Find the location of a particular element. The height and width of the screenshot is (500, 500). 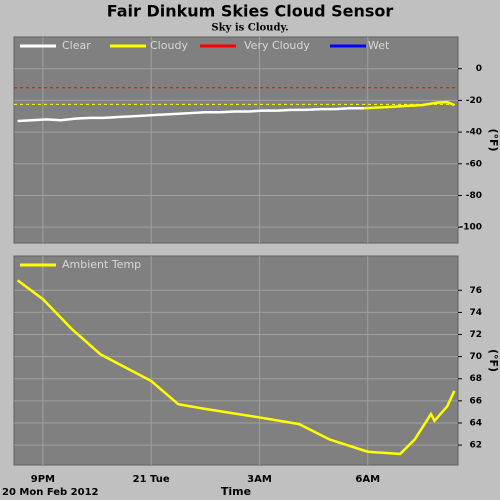

x-tick-label: 6AM is located at coordinates (367, 479).